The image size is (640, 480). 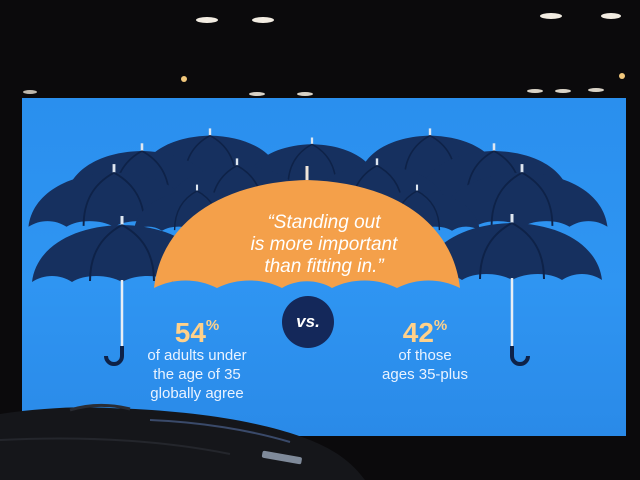 What do you see at coordinates (212, 325) in the screenshot?
I see `left-stat-unit: %` at bounding box center [212, 325].